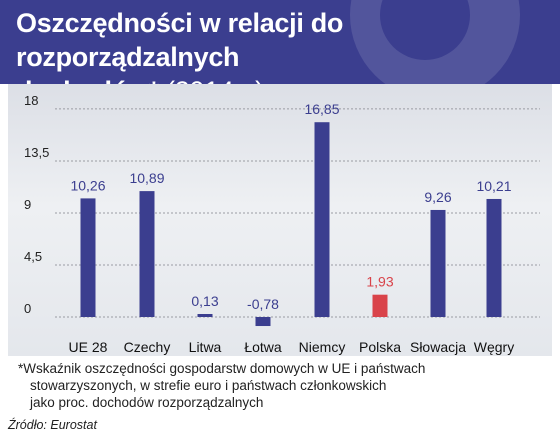 The width and height of the screenshot is (560, 440). What do you see at coordinates (494, 257) in the screenshot?
I see `bar-węgry` at bounding box center [494, 257].